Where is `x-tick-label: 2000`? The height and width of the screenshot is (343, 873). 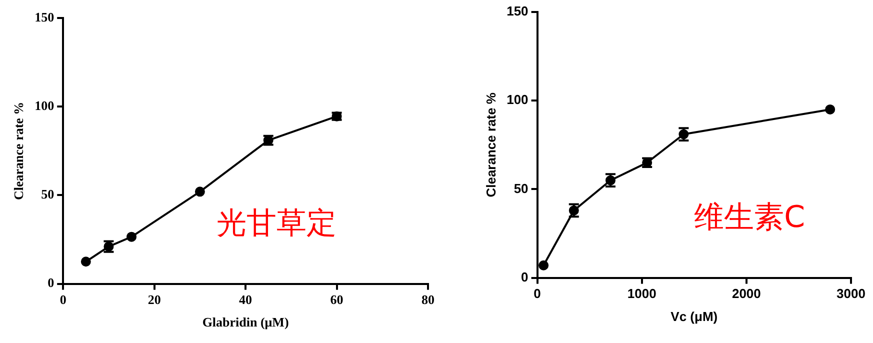
x-tick-label: 2000 is located at coordinates (746, 294).